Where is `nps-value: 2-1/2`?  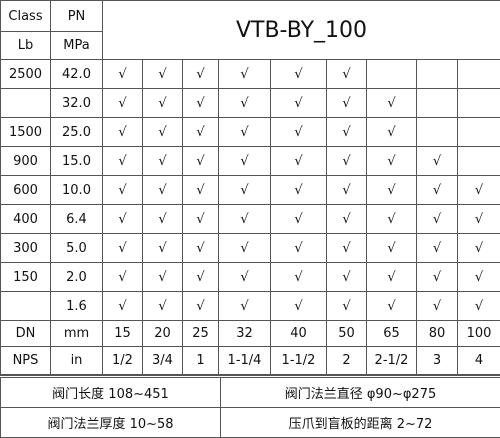
nps-value: 2-1/2 is located at coordinates (392, 361).